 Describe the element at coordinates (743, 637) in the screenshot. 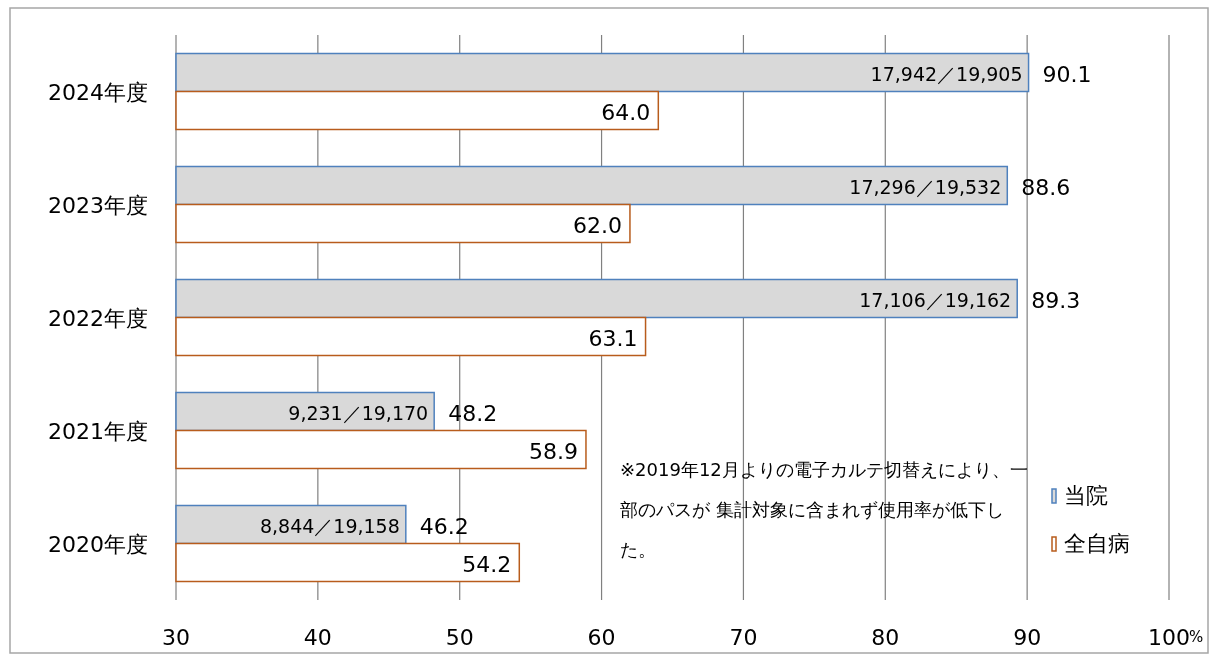

I see `x-tick-label: 70` at that location.